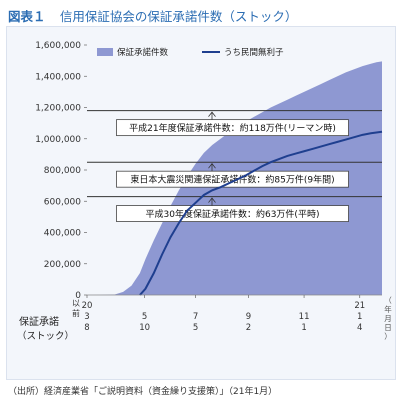  Describe the element at coordinates (388, 336) in the screenshot. I see `x-axis-unit: ）` at that location.